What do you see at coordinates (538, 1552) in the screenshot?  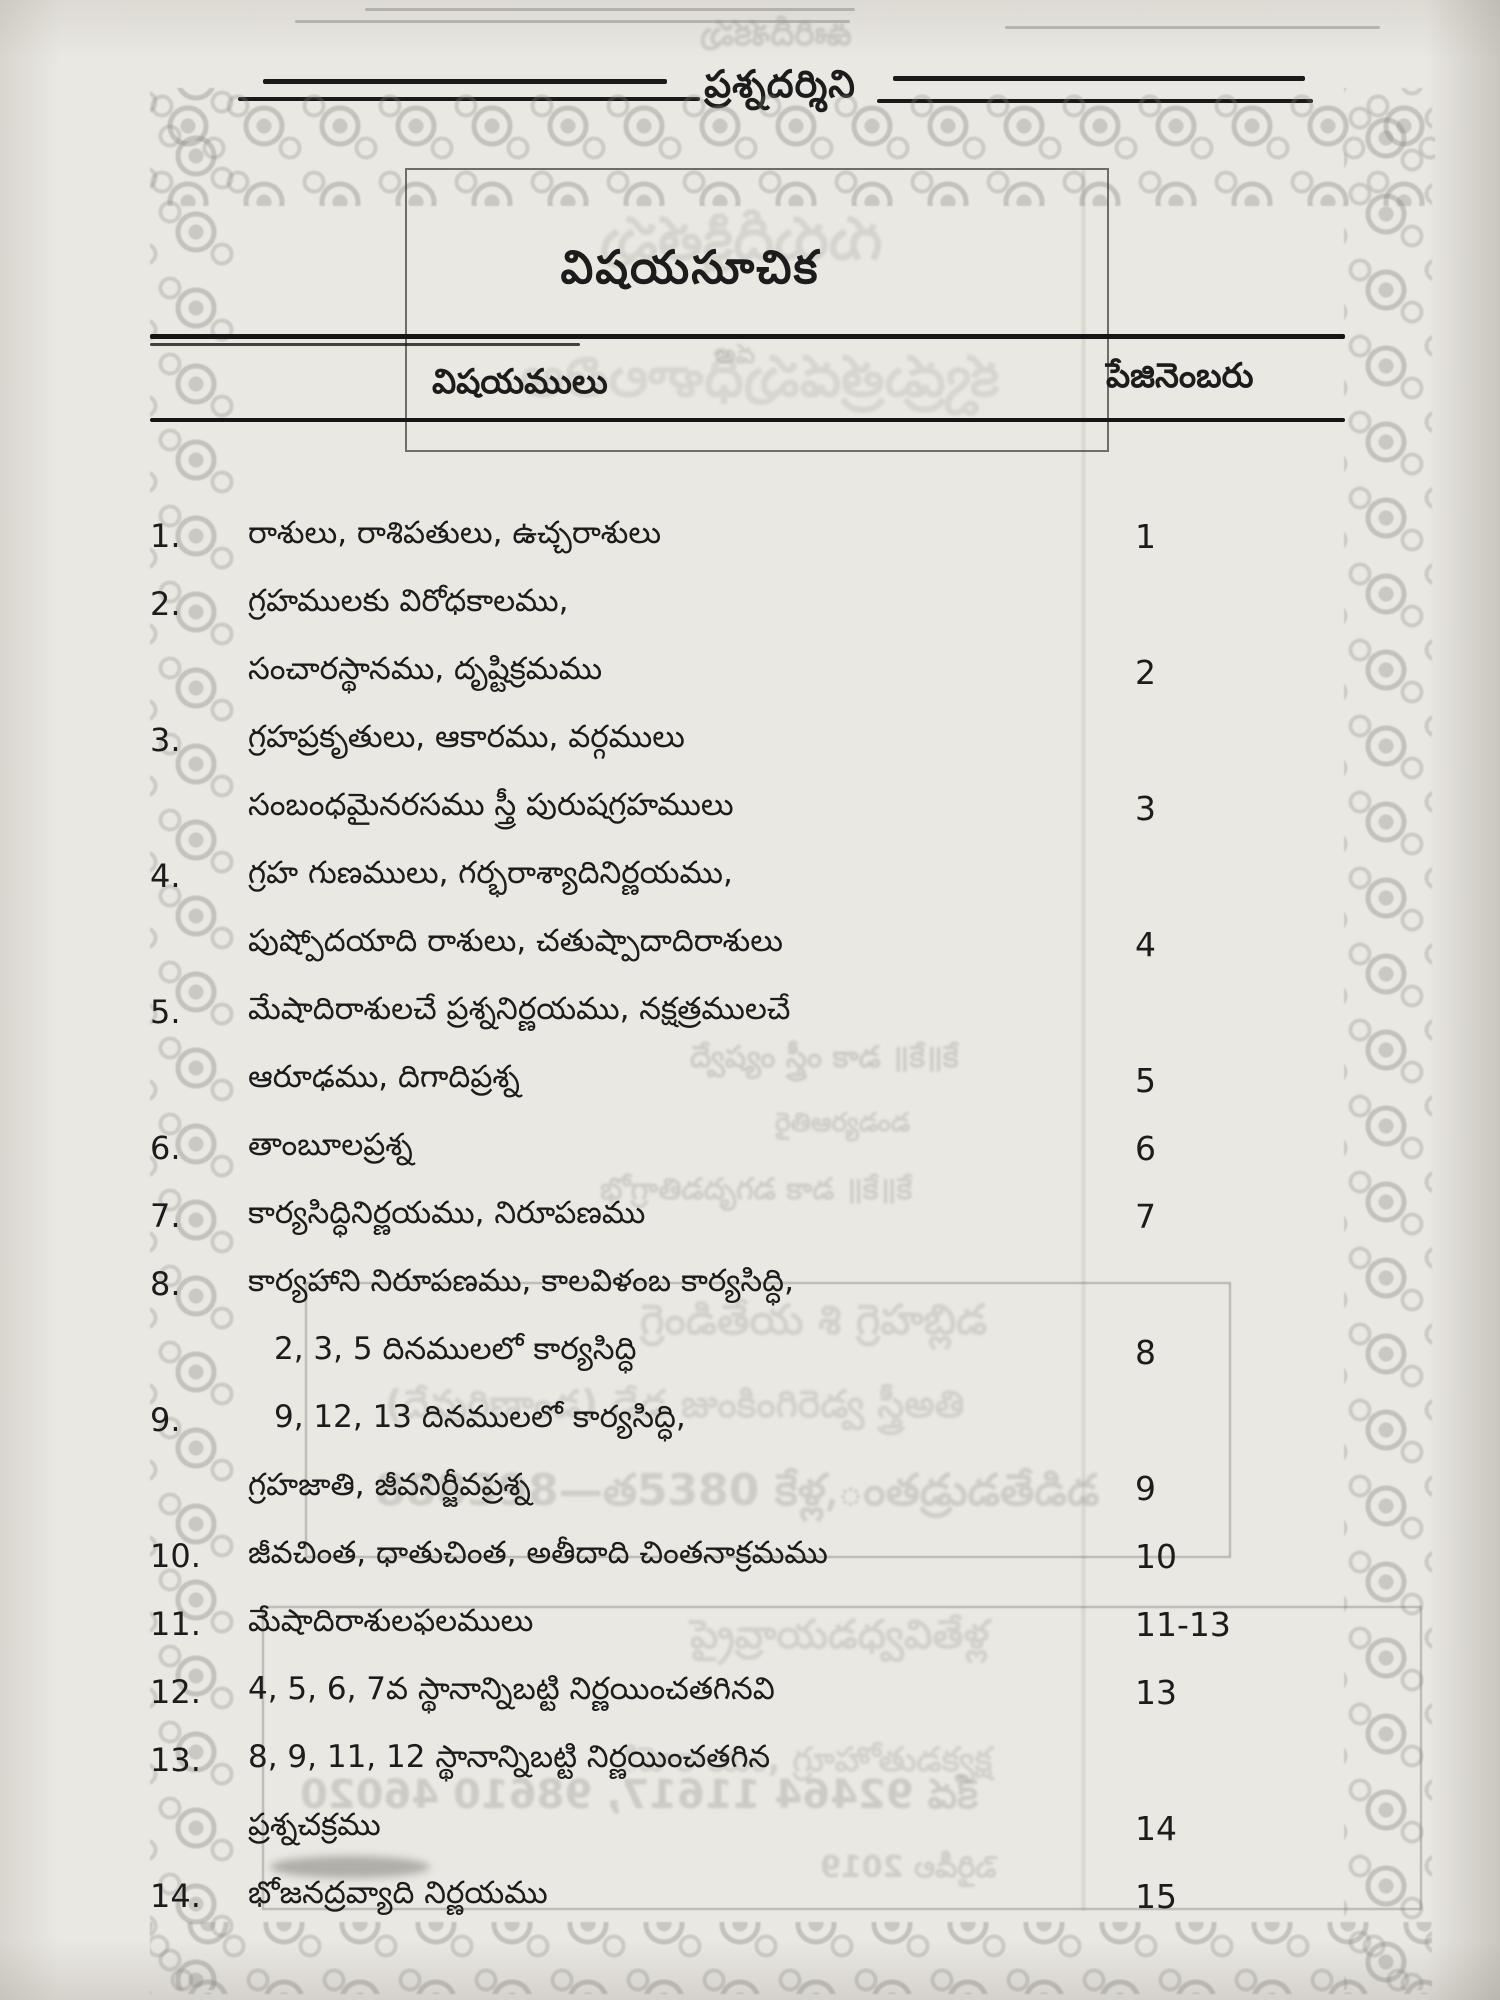 I see `toc-entry-title: జీవచింత, ధాతుచింత, అతీదాది చింతనాక్రమము` at bounding box center [538, 1552].